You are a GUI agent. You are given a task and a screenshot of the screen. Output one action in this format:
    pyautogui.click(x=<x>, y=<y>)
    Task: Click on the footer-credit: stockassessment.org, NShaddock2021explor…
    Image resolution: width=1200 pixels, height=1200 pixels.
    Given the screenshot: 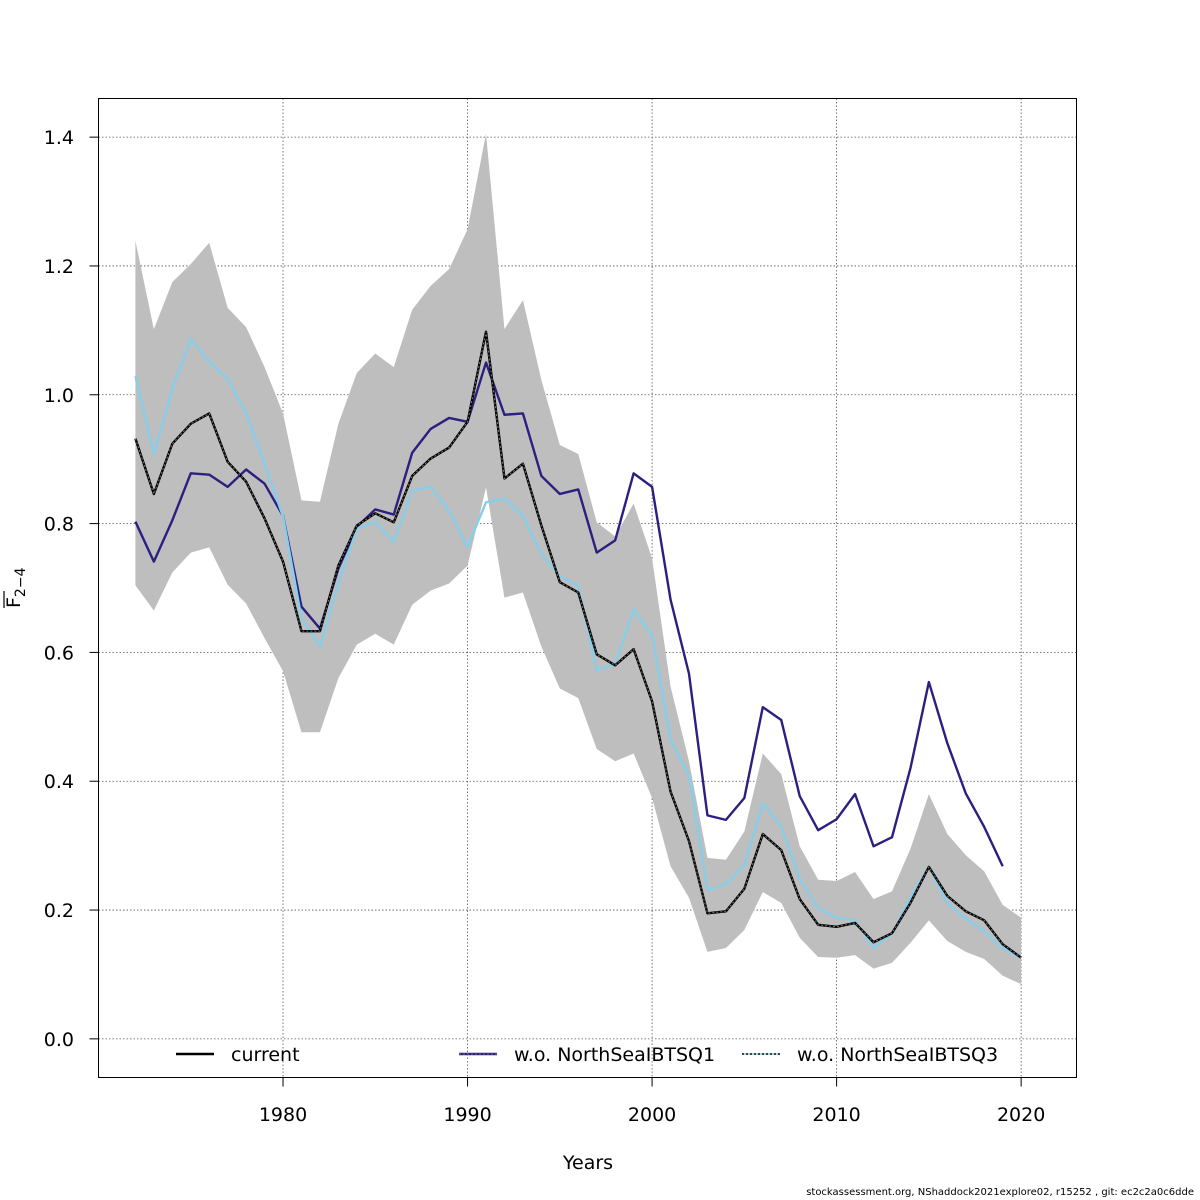 What is the action you would take?
    pyautogui.click(x=1000, y=1192)
    